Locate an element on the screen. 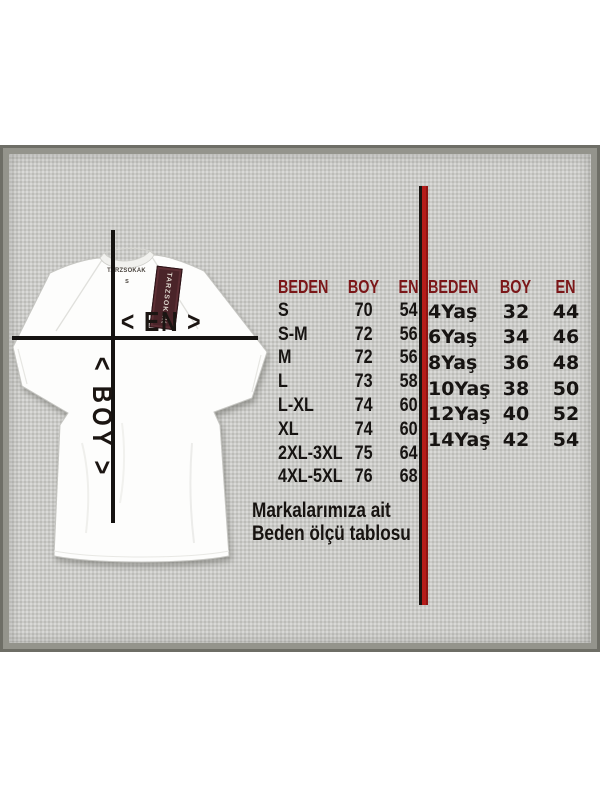  table-row: S-M 72 56 is located at coordinates (355, 335).